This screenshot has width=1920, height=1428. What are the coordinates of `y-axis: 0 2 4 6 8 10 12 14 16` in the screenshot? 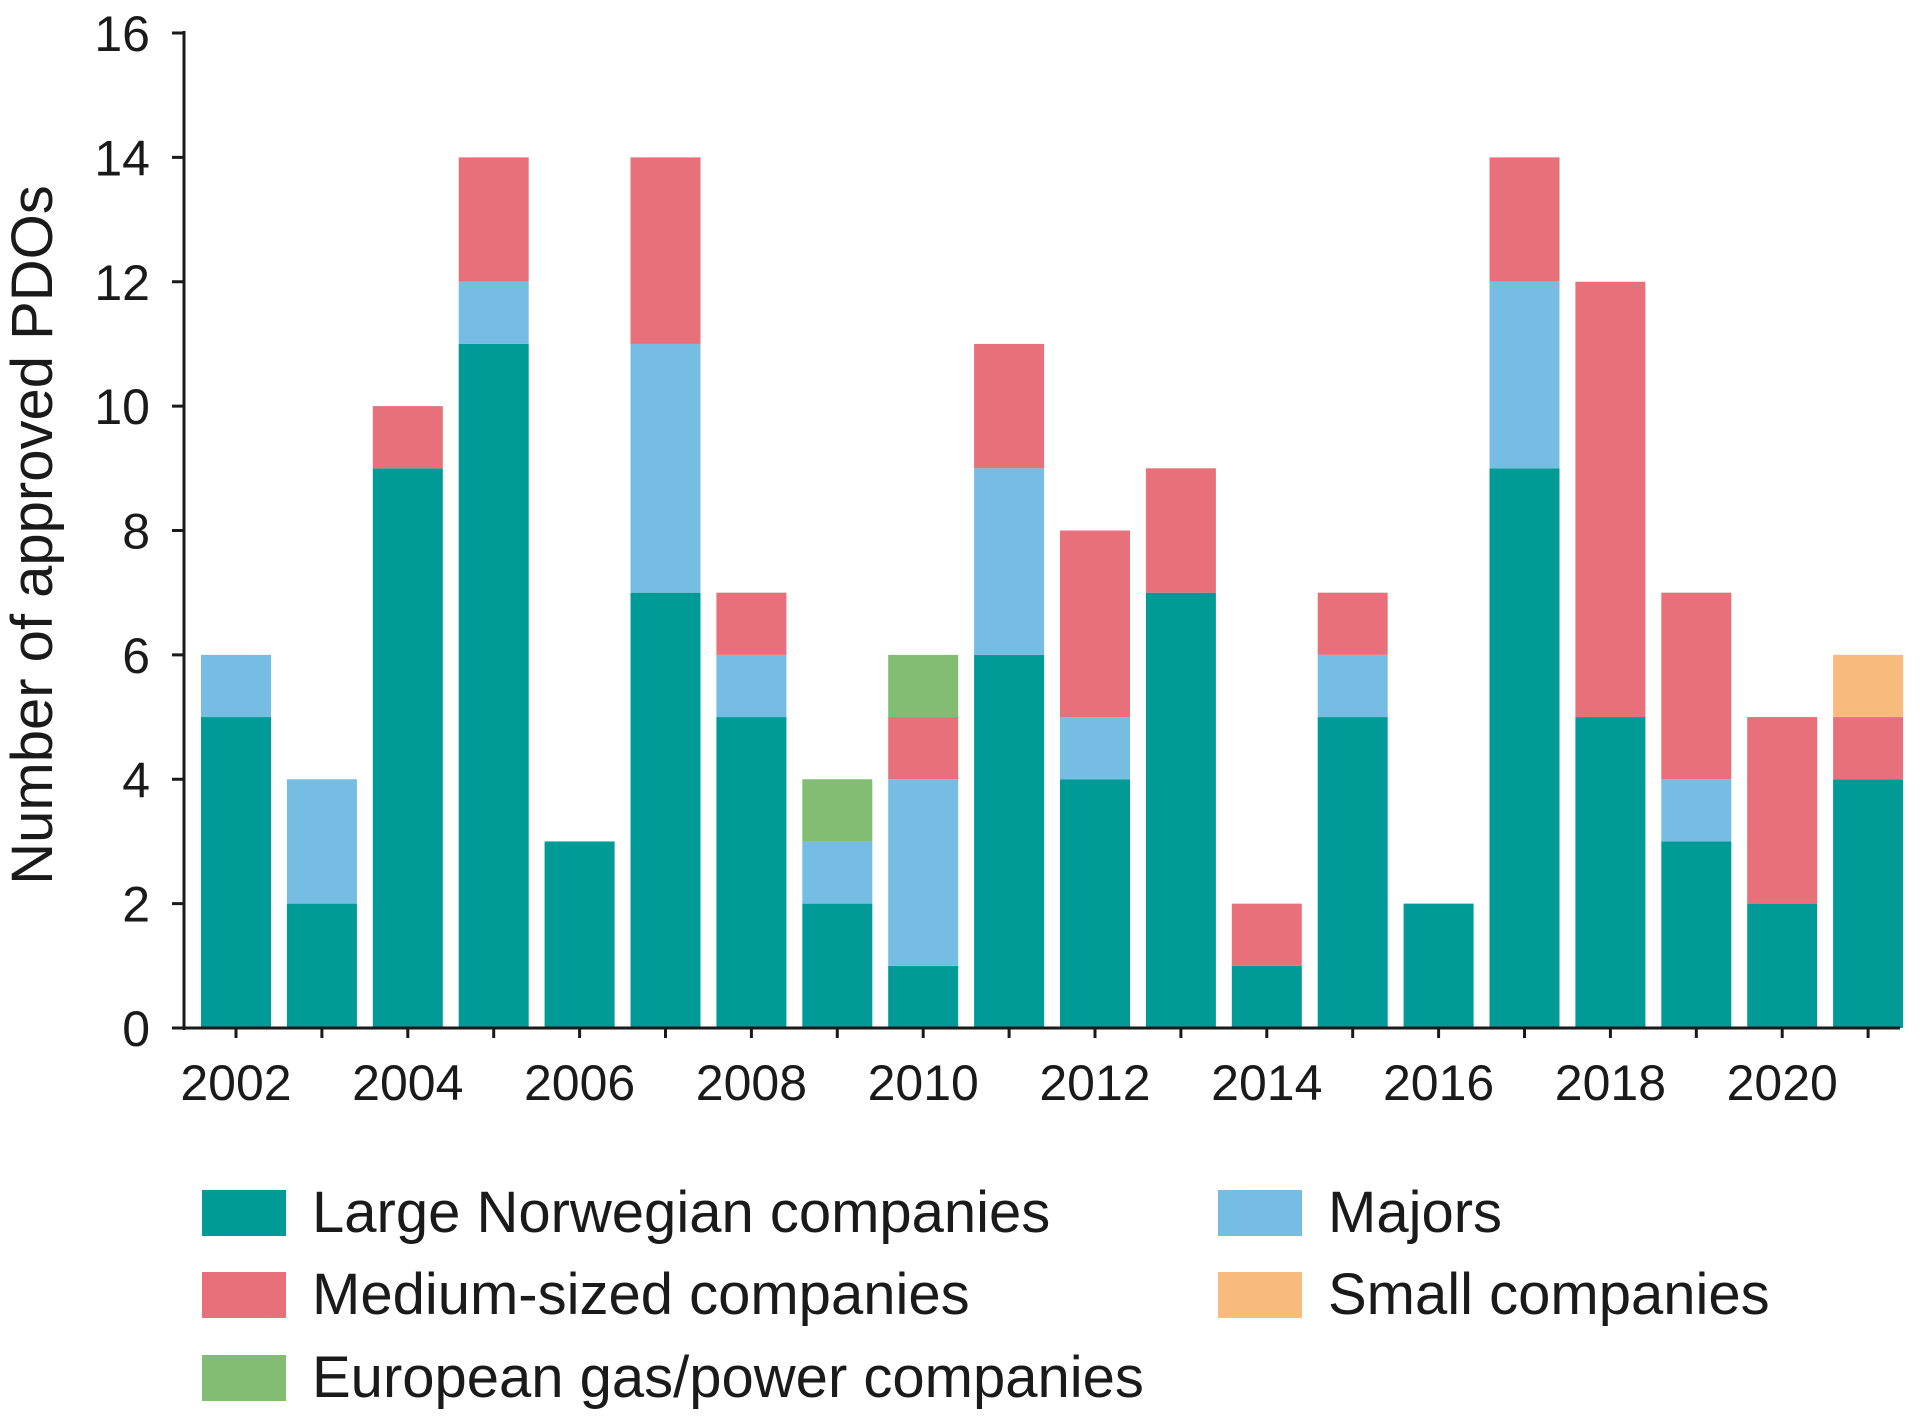 It's located at (140, 531).